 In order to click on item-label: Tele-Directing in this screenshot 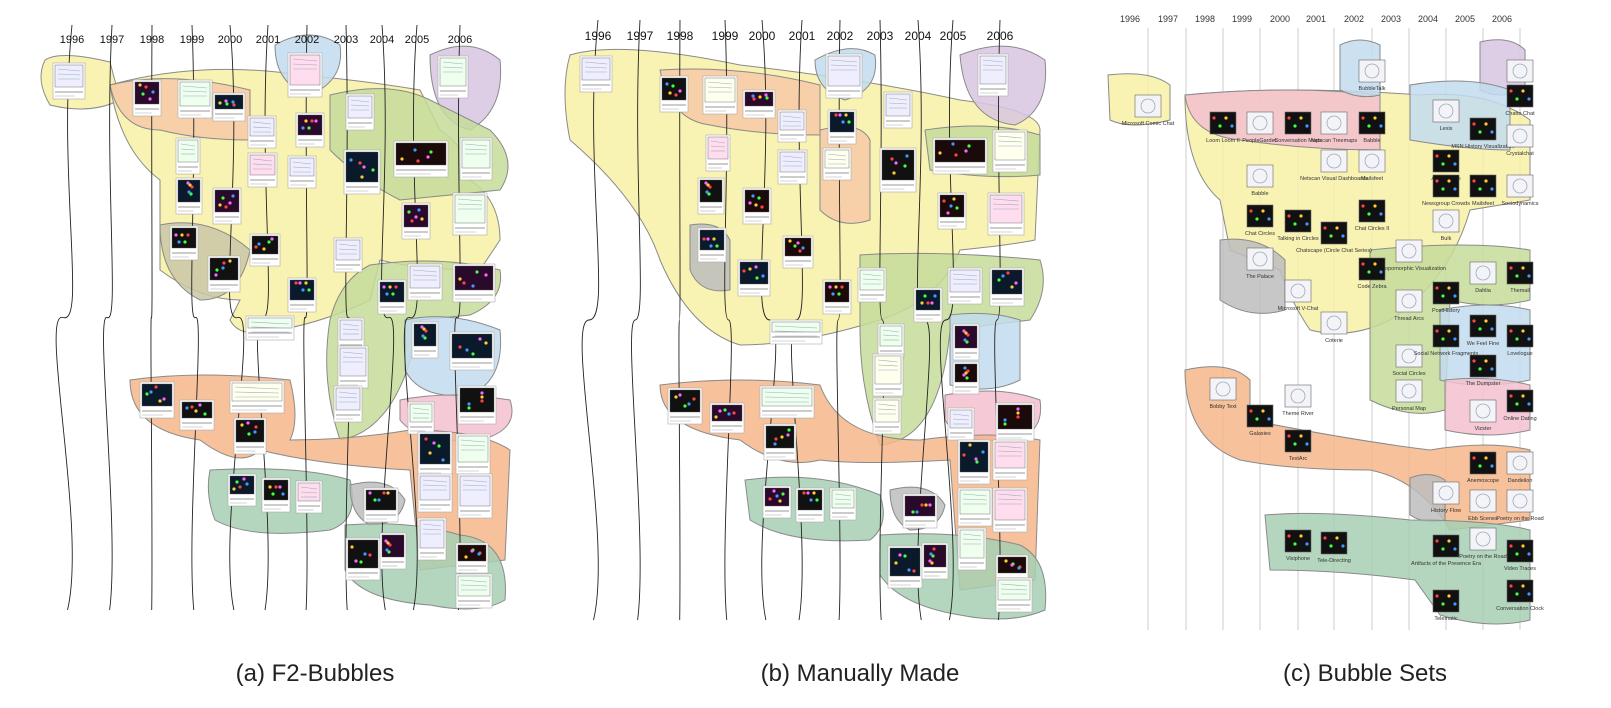, I will do `click(1334, 561)`.